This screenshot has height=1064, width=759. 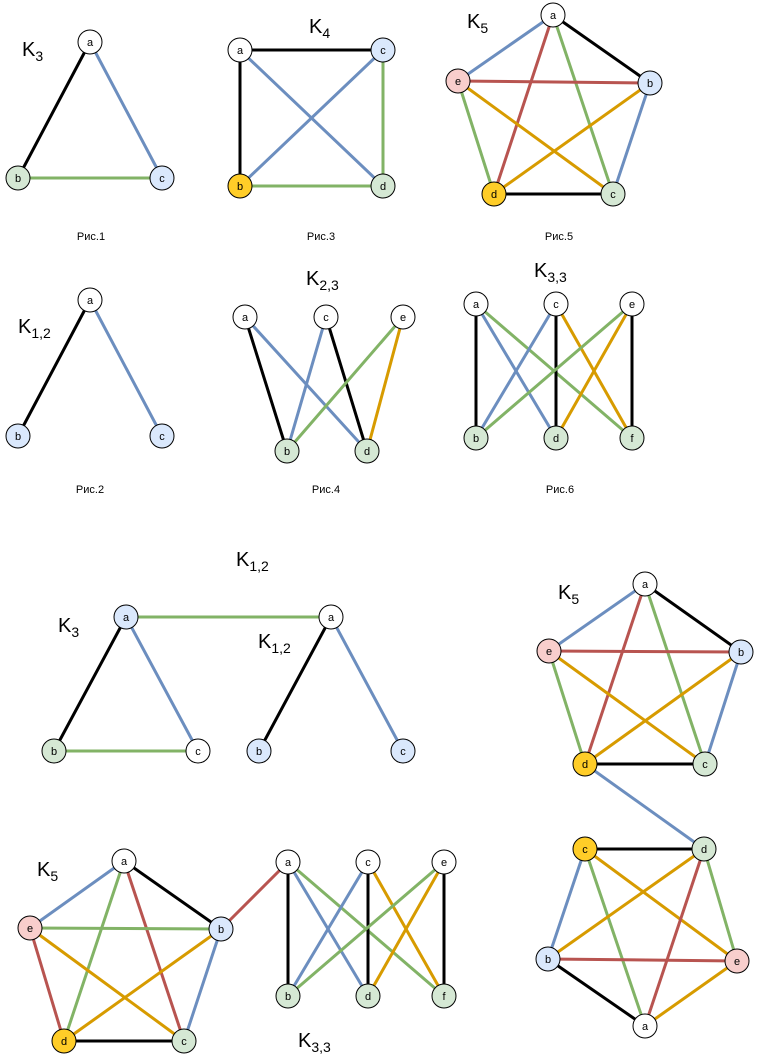 I want to click on node-k5-right-top-a: a, so click(x=645, y=584).